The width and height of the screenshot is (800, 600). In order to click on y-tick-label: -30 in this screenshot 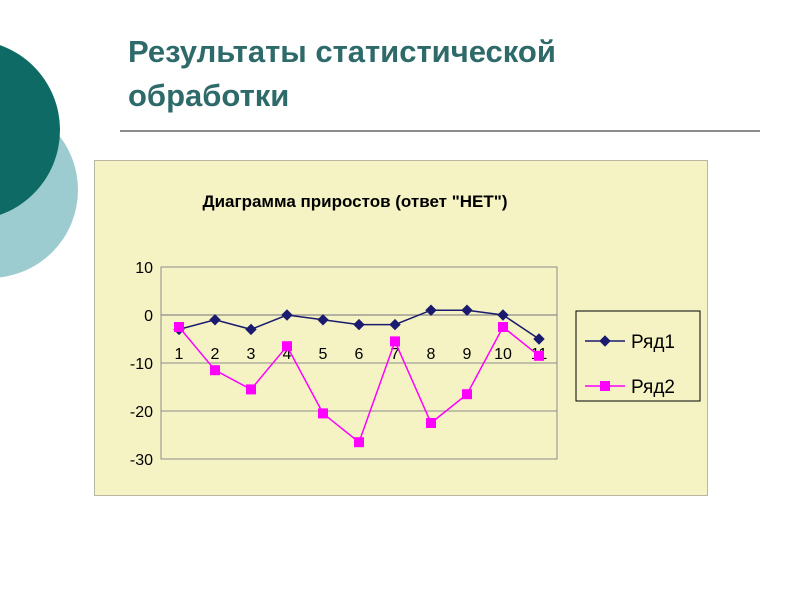, I will do `click(141, 460)`.